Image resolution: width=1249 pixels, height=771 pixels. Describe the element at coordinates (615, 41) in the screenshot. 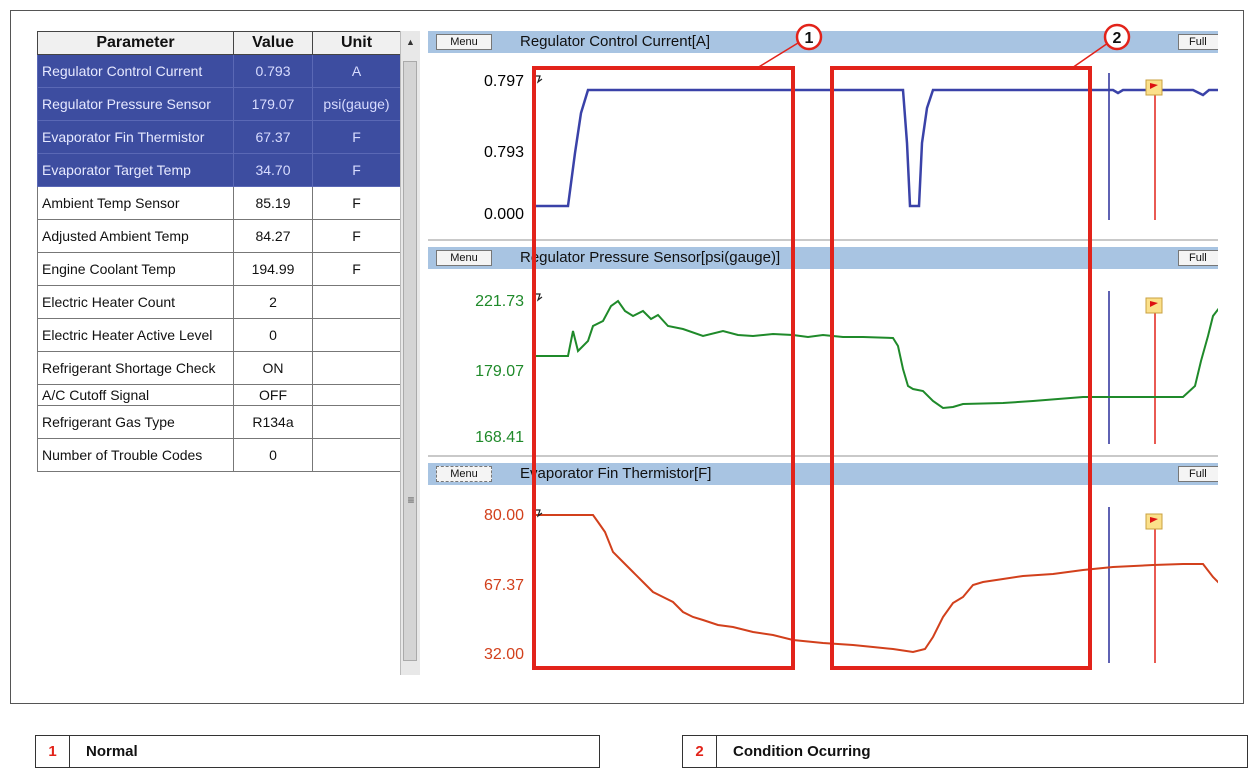

I see `panel-title: Regulator Control Current[A]` at that location.